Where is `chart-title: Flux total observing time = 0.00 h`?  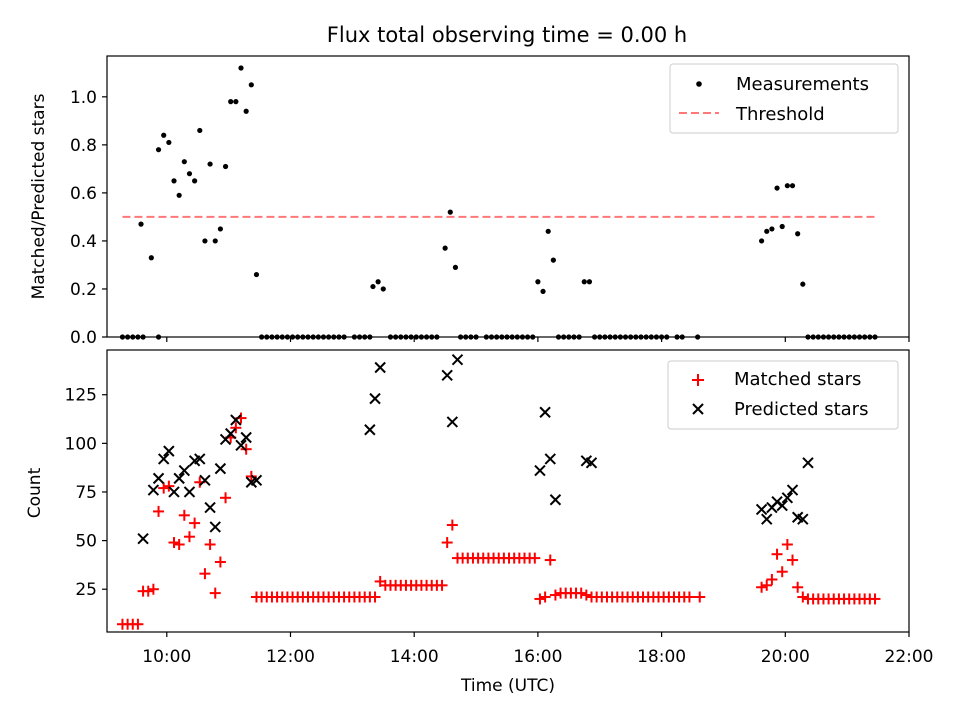
chart-title: Flux total observing time = 0.00 h is located at coordinates (507, 35).